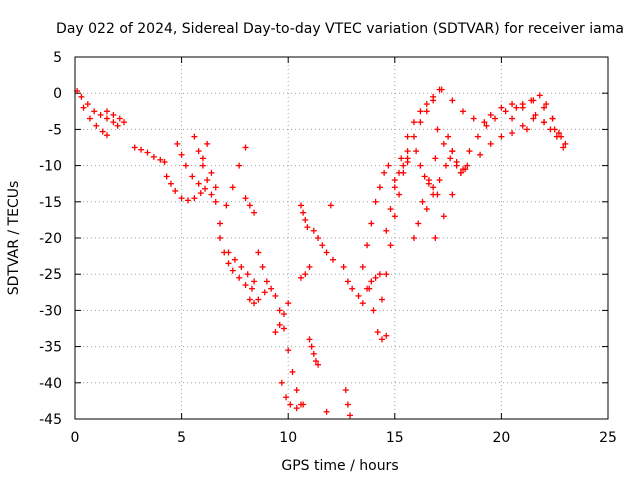 The height and width of the screenshot is (480, 640). What do you see at coordinates (14, 238) in the screenshot?
I see `y-axis-label: SDTVAR / TECUs` at bounding box center [14, 238].